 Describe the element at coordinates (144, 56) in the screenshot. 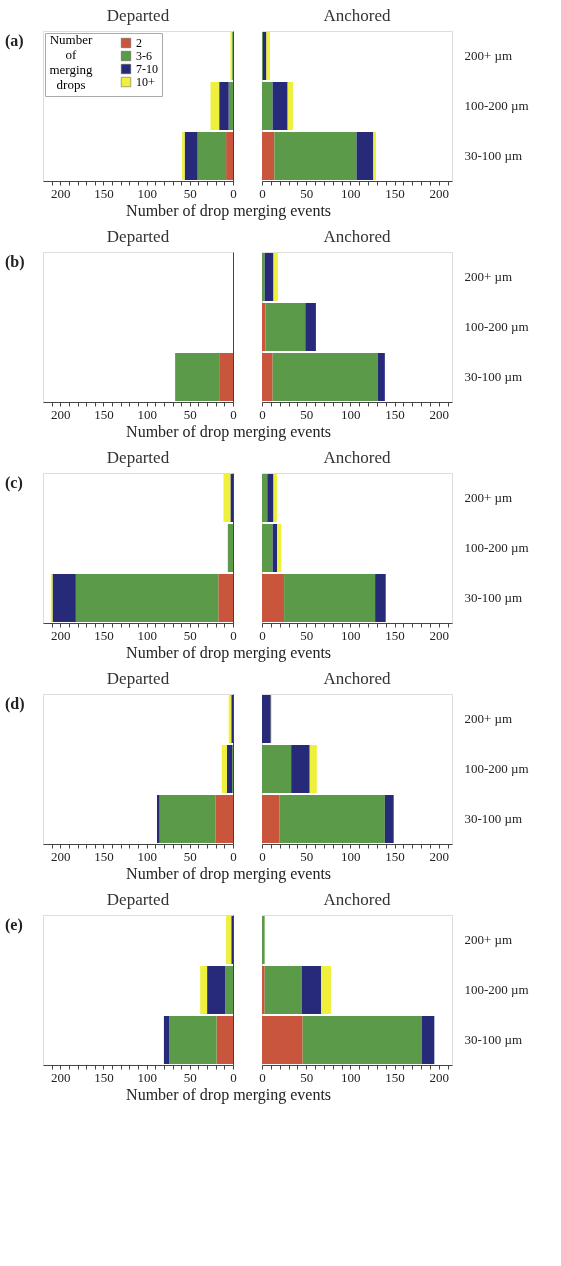

I see `legend-label: 3-6` at that location.